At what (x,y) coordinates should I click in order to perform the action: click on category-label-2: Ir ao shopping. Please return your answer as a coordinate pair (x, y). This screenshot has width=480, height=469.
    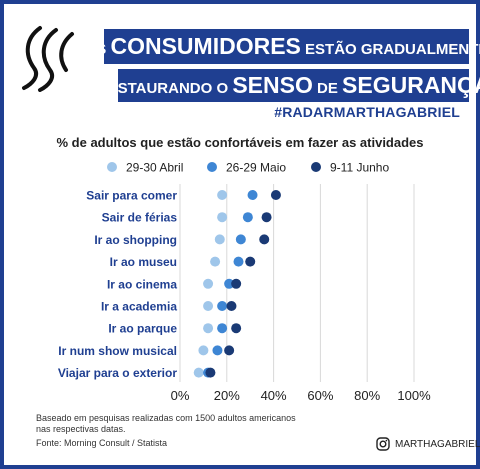
    Looking at the image, I should click on (135, 240).